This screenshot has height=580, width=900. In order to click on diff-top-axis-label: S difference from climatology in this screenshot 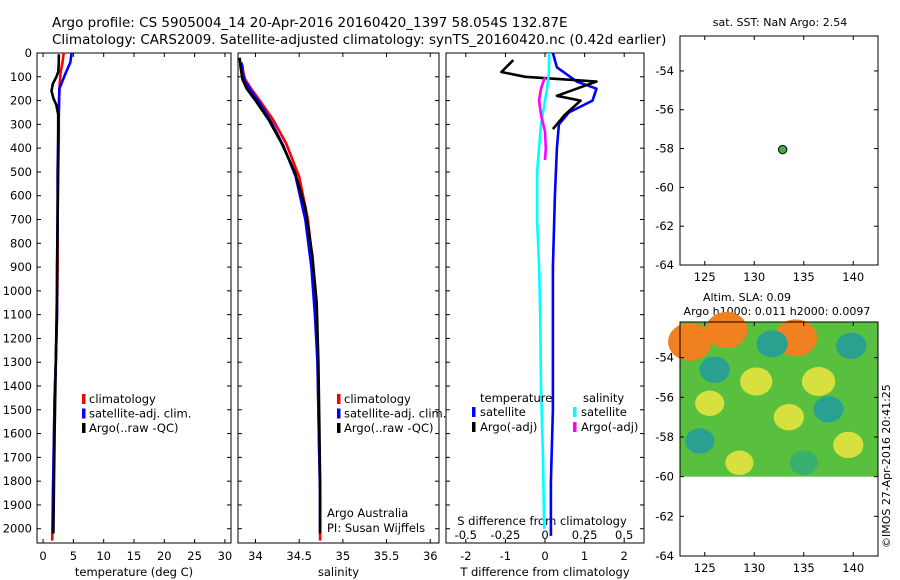, I will do `click(542, 521)`.